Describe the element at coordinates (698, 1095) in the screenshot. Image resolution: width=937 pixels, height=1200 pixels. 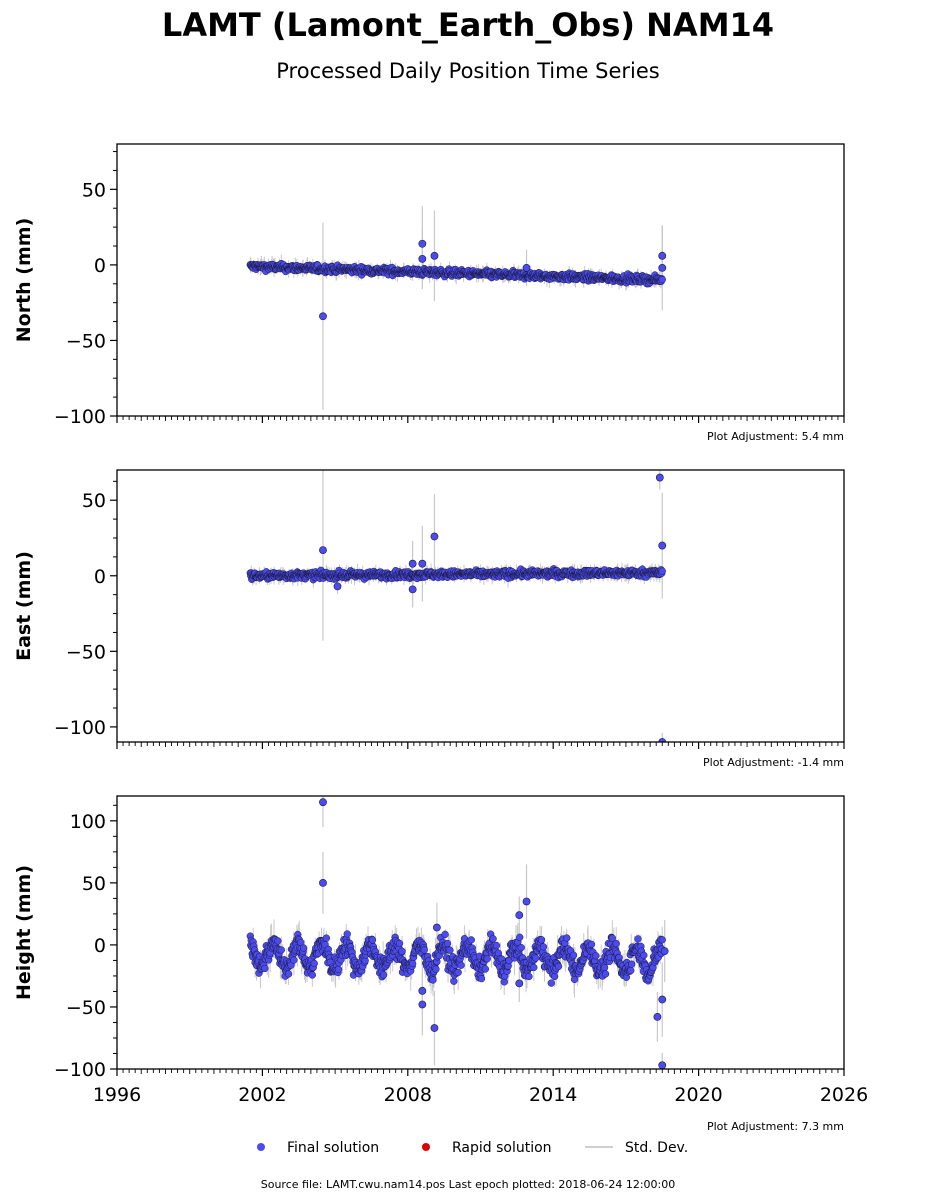
I see `x-tick-label: 2020` at that location.